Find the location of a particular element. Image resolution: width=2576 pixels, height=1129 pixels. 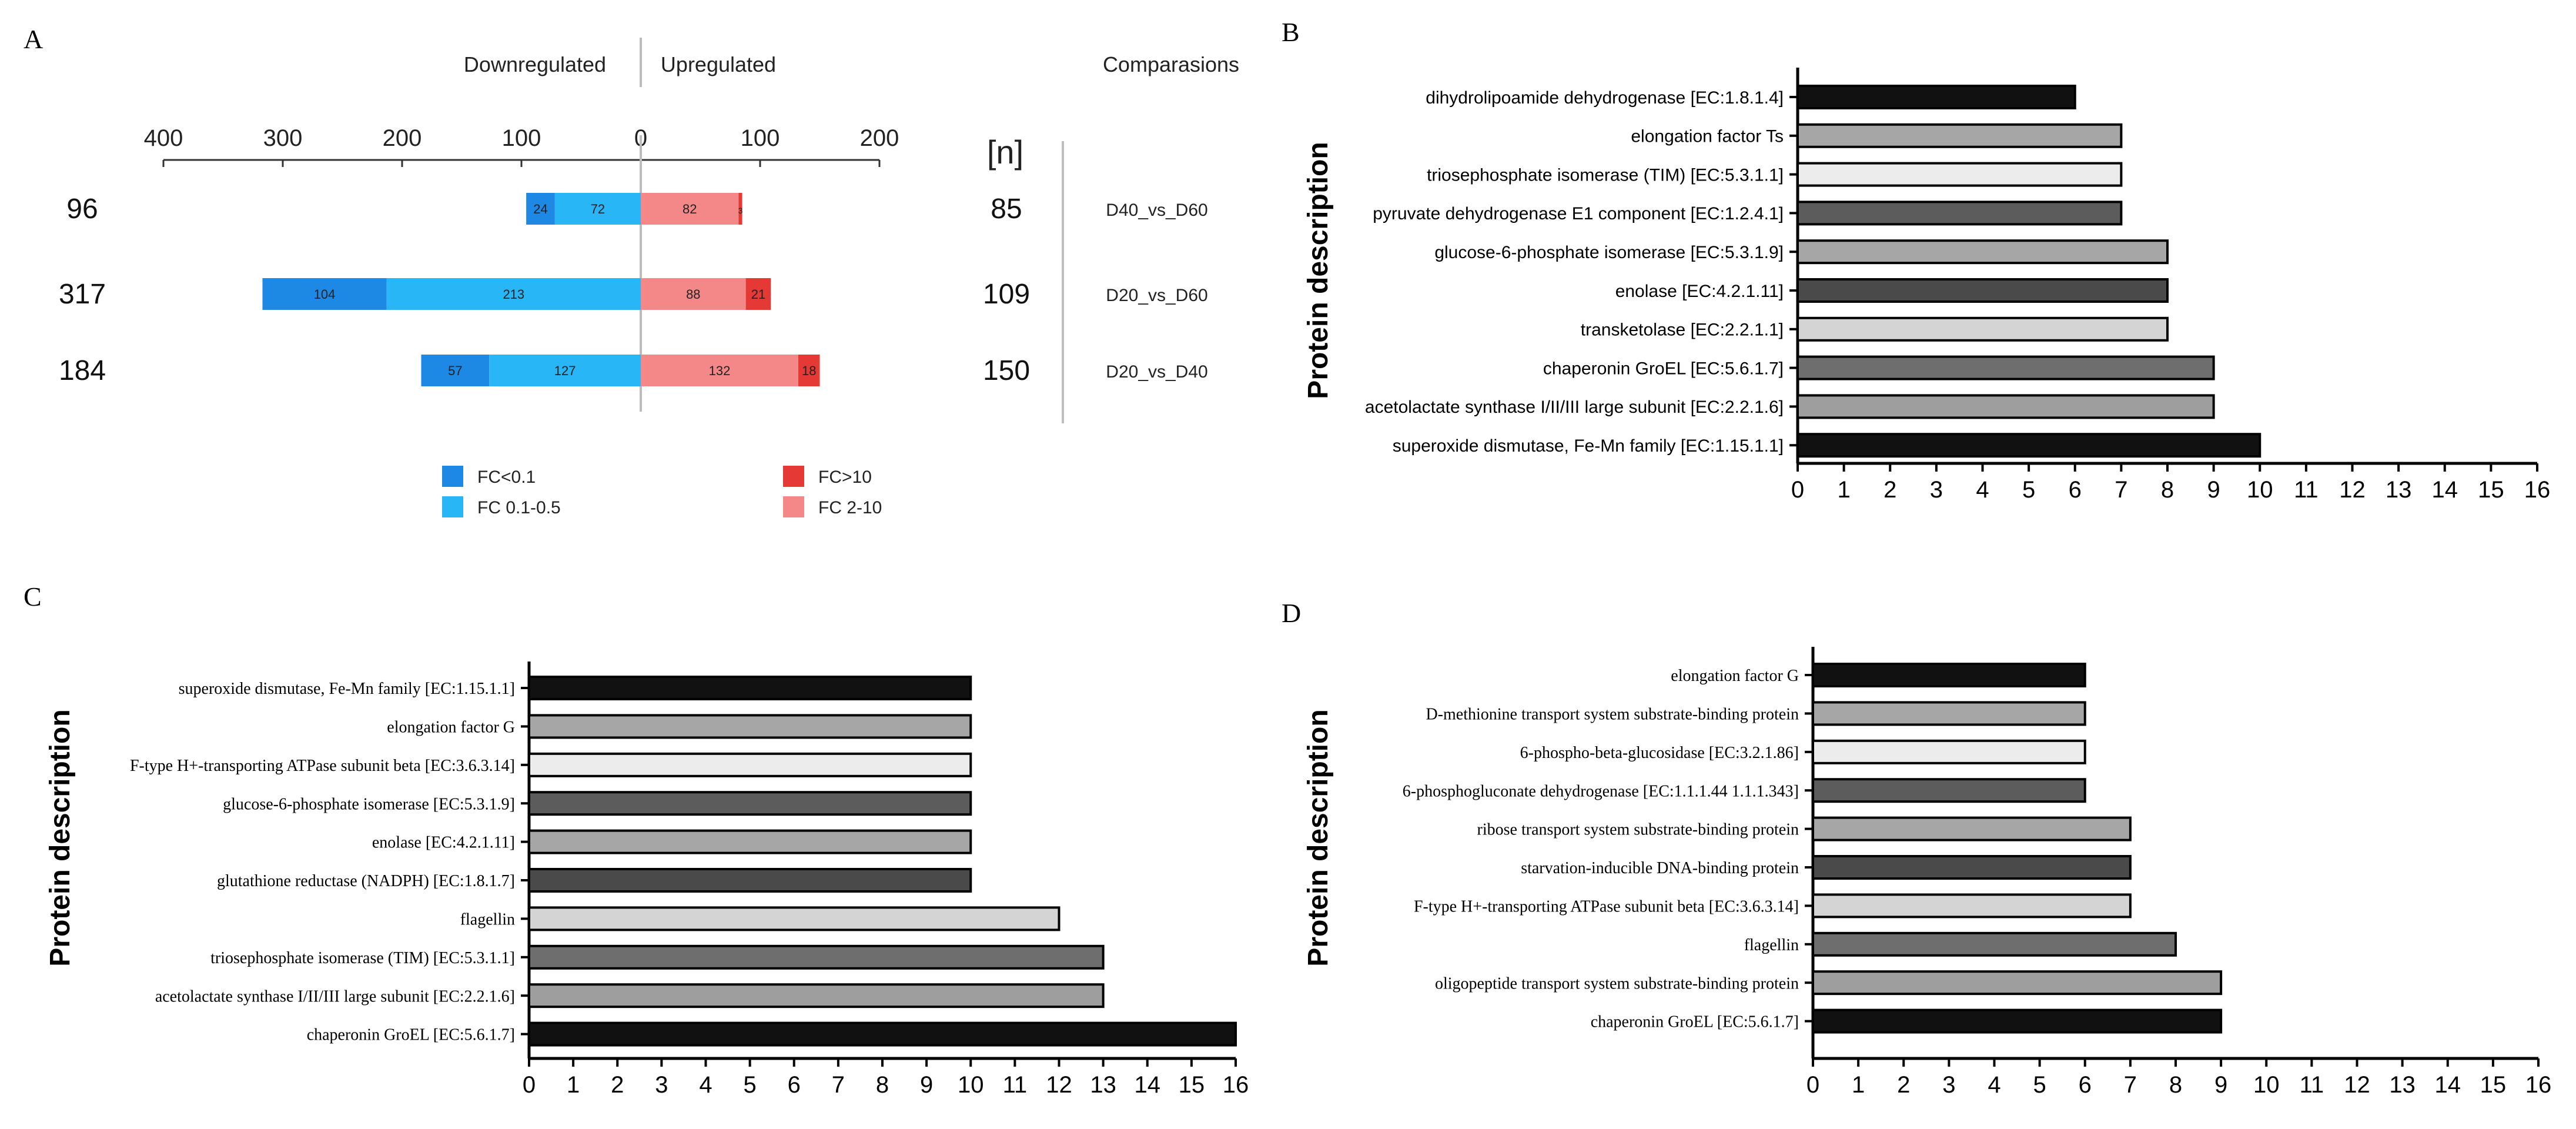

comparison-label: D20_vs_D40 is located at coordinates (1156, 372).